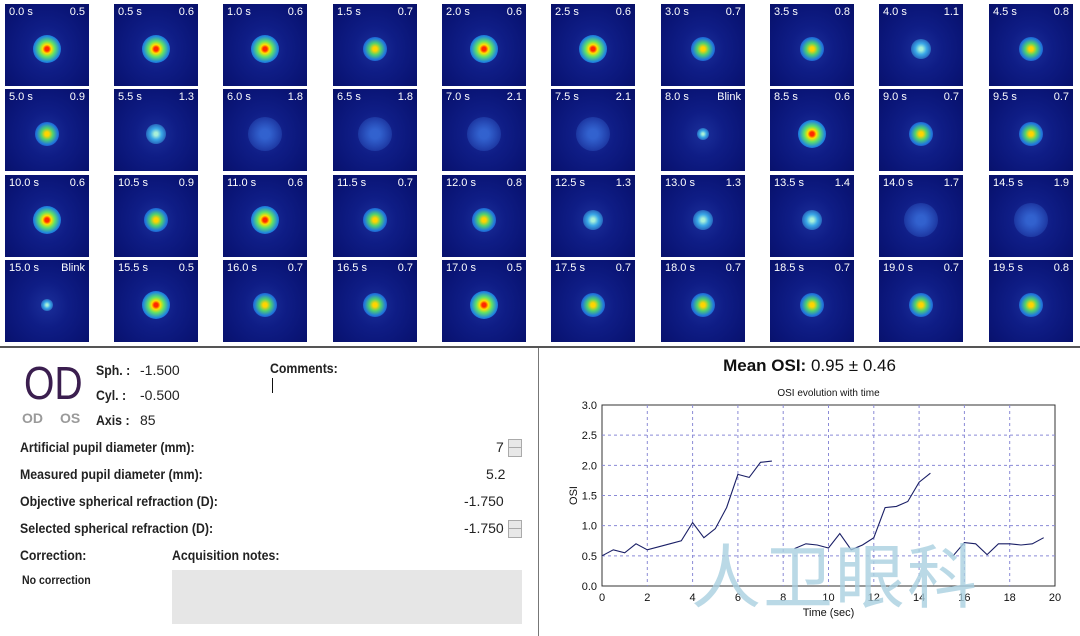  Describe the element at coordinates (484, 501) in the screenshot. I see `objective-sph-value: -1.750` at that location.